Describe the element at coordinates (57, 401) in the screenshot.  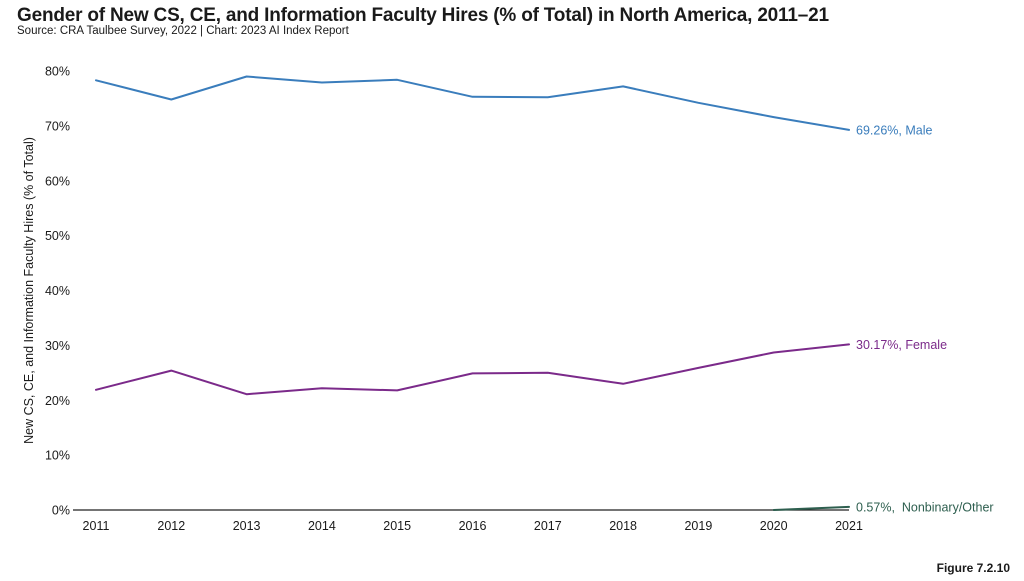
I see `y-tick-label: 20%` at that location.